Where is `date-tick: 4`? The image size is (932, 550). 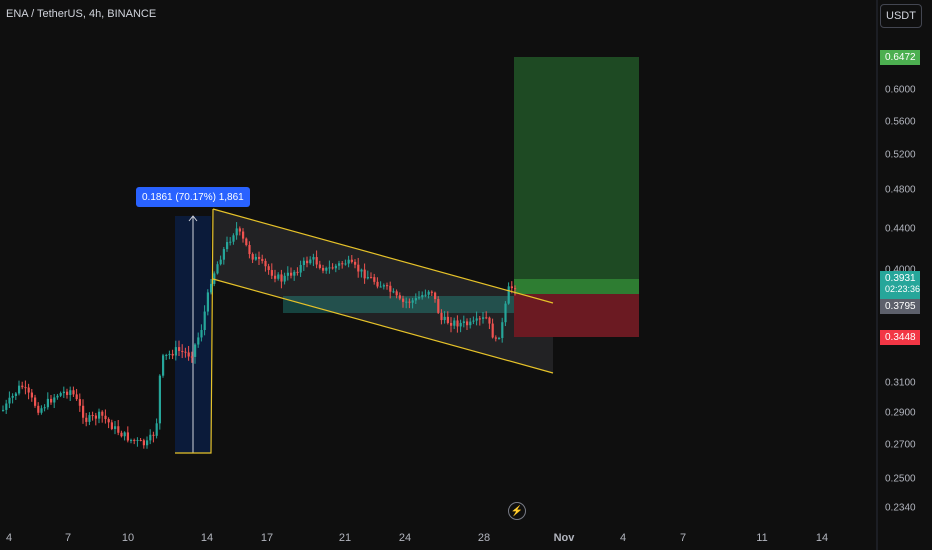
date-tick: 4 is located at coordinates (9, 538).